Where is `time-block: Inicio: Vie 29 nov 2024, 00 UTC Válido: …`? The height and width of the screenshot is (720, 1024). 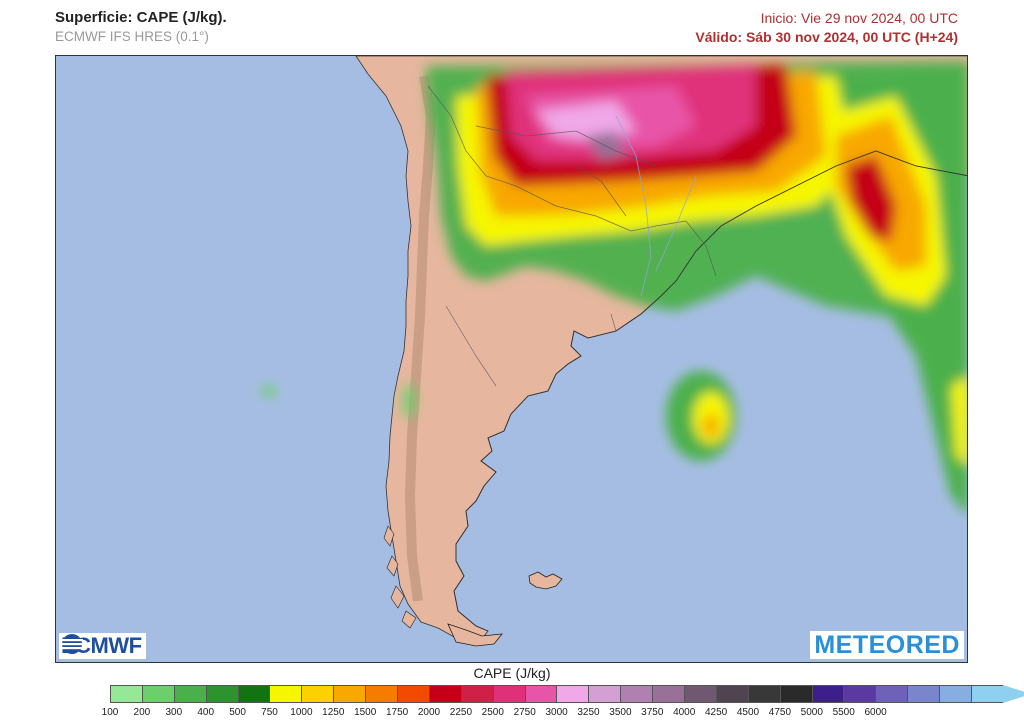 time-block: Inicio: Vie 29 nov 2024, 00 UTC Válido: … is located at coordinates (826, 27).